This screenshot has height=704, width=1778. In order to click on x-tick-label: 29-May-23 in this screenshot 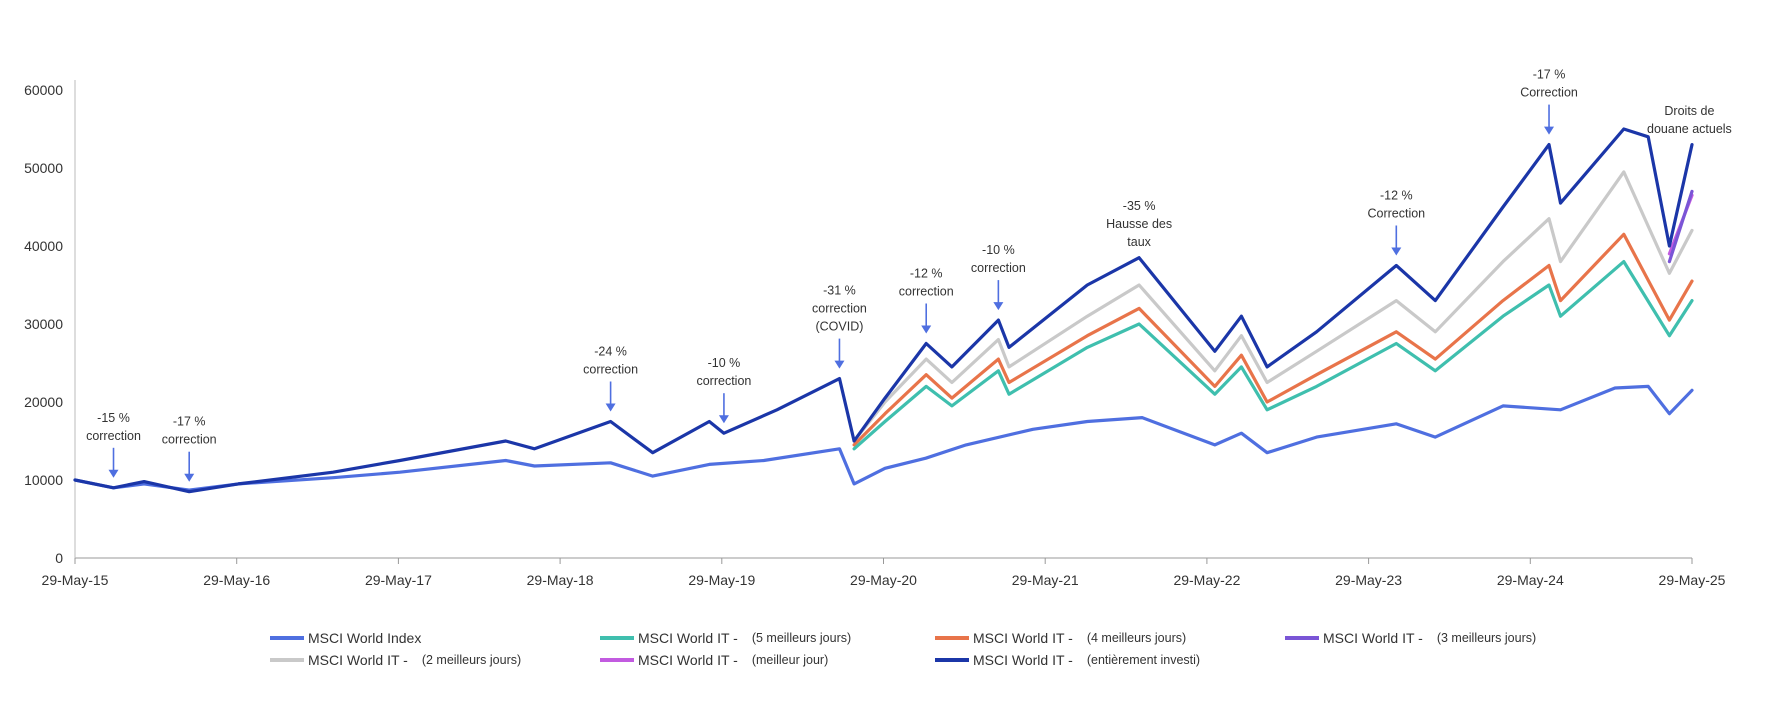, I will do `click(1368, 580)`.